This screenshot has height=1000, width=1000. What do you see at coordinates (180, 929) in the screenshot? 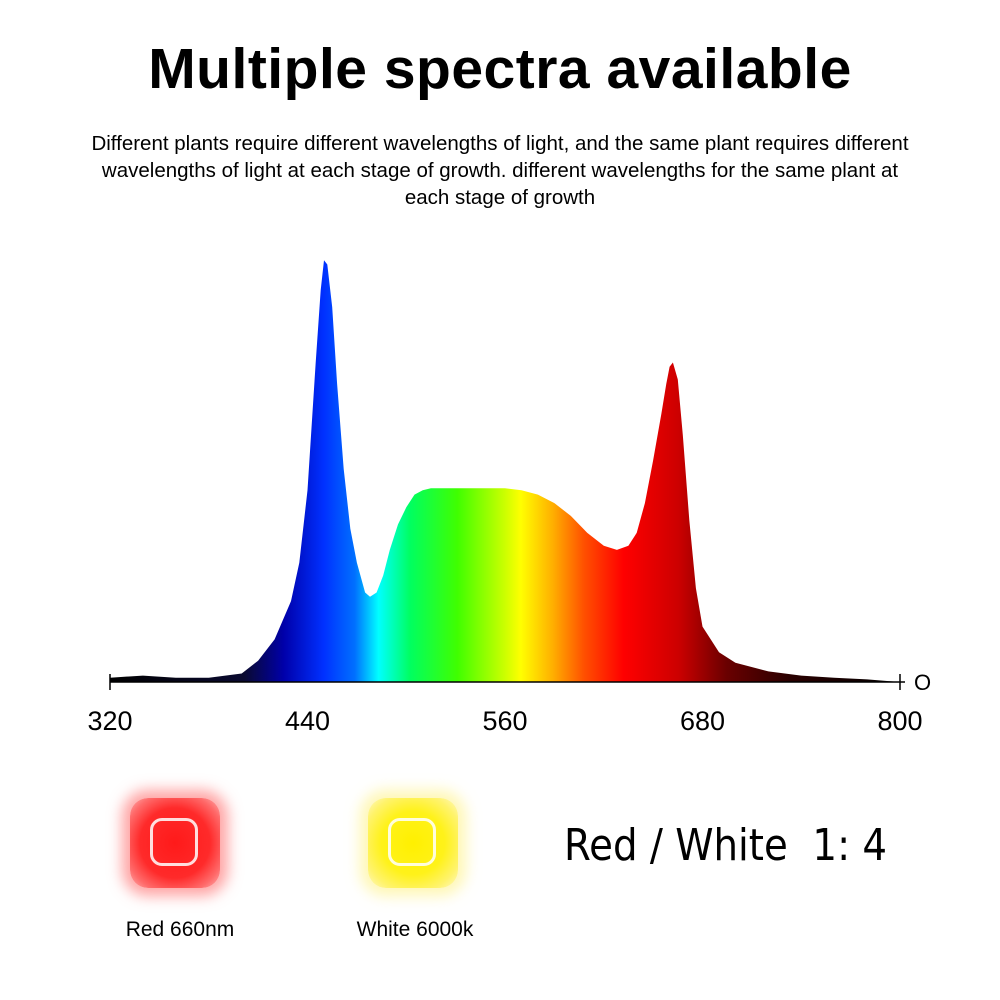
I see `red-led-label: Red 660nm` at bounding box center [180, 929].